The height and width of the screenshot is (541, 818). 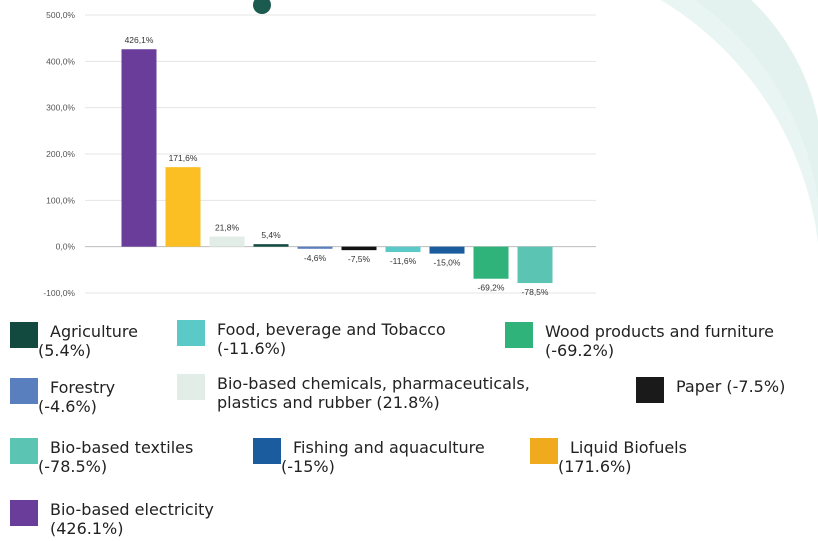 I want to click on legend-item-paper: Paper (-7.5%), so click(x=710, y=390).